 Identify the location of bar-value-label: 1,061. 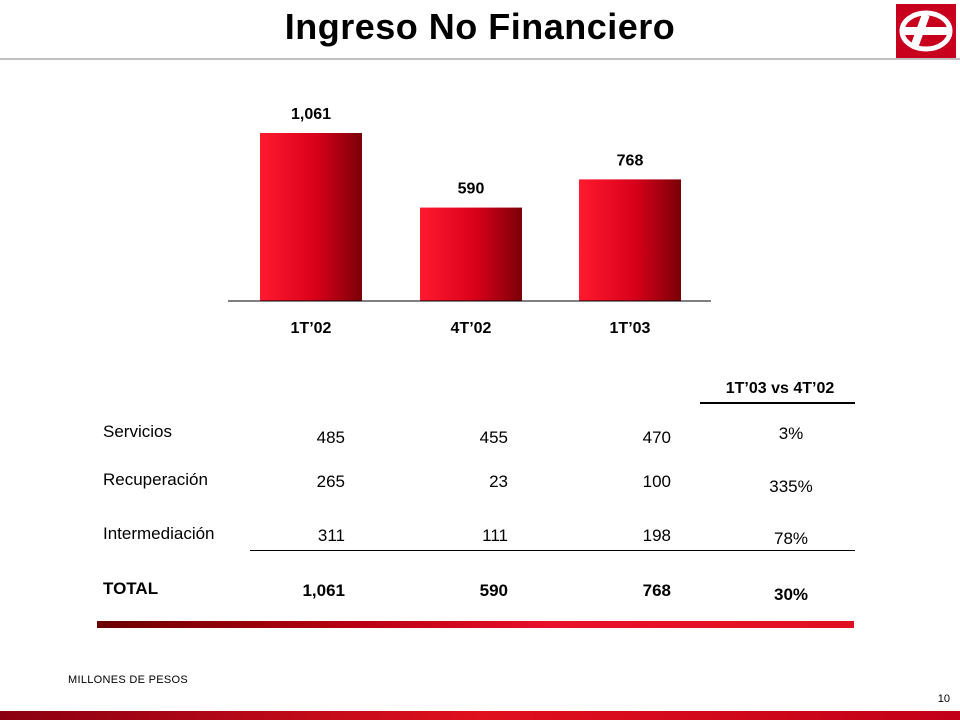
(311, 114).